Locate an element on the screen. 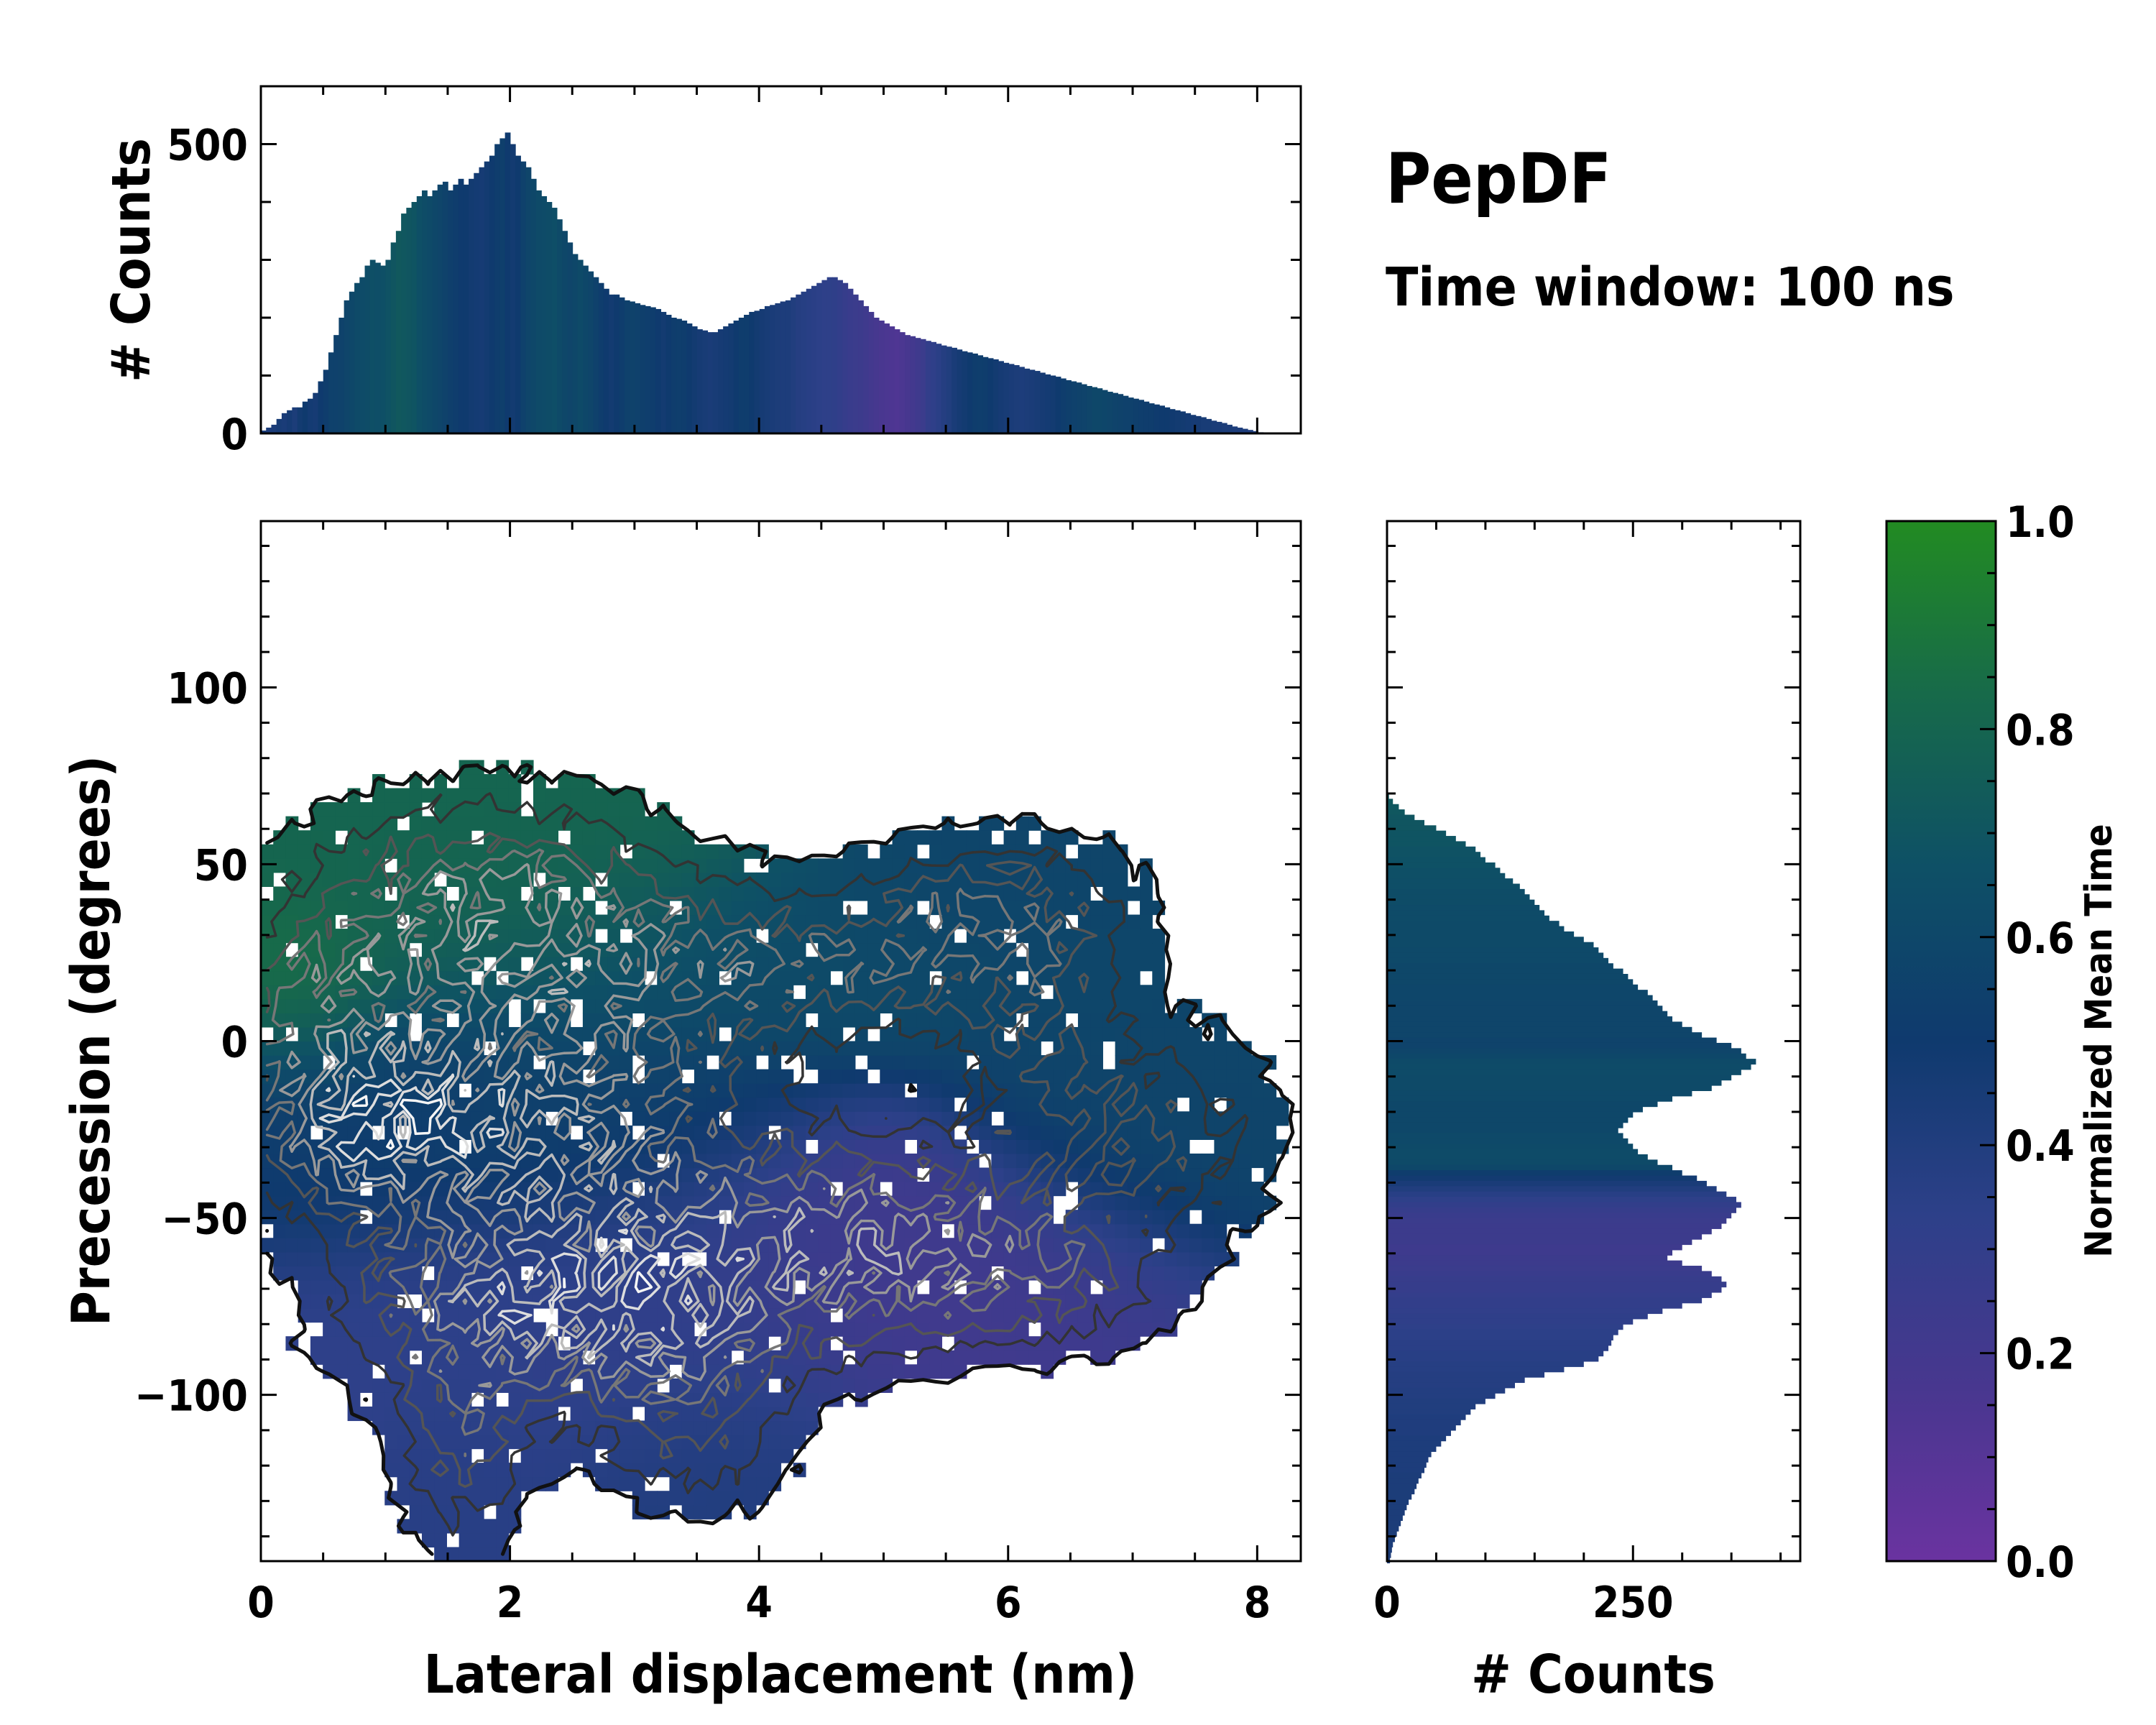  figure-subtitle: Time window: 100 ns is located at coordinates (1671, 287).